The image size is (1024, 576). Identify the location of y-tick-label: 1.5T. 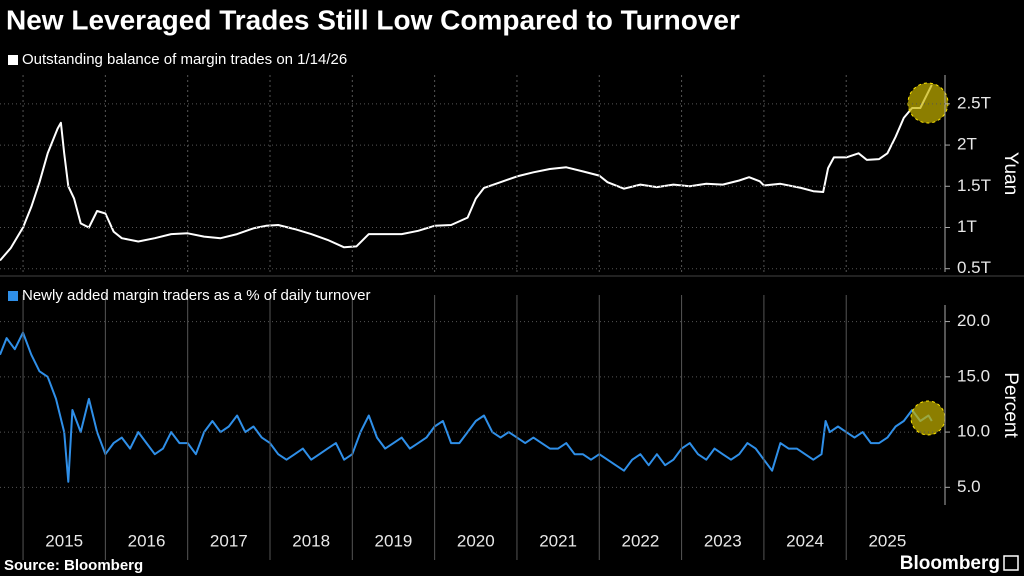
(974, 185).